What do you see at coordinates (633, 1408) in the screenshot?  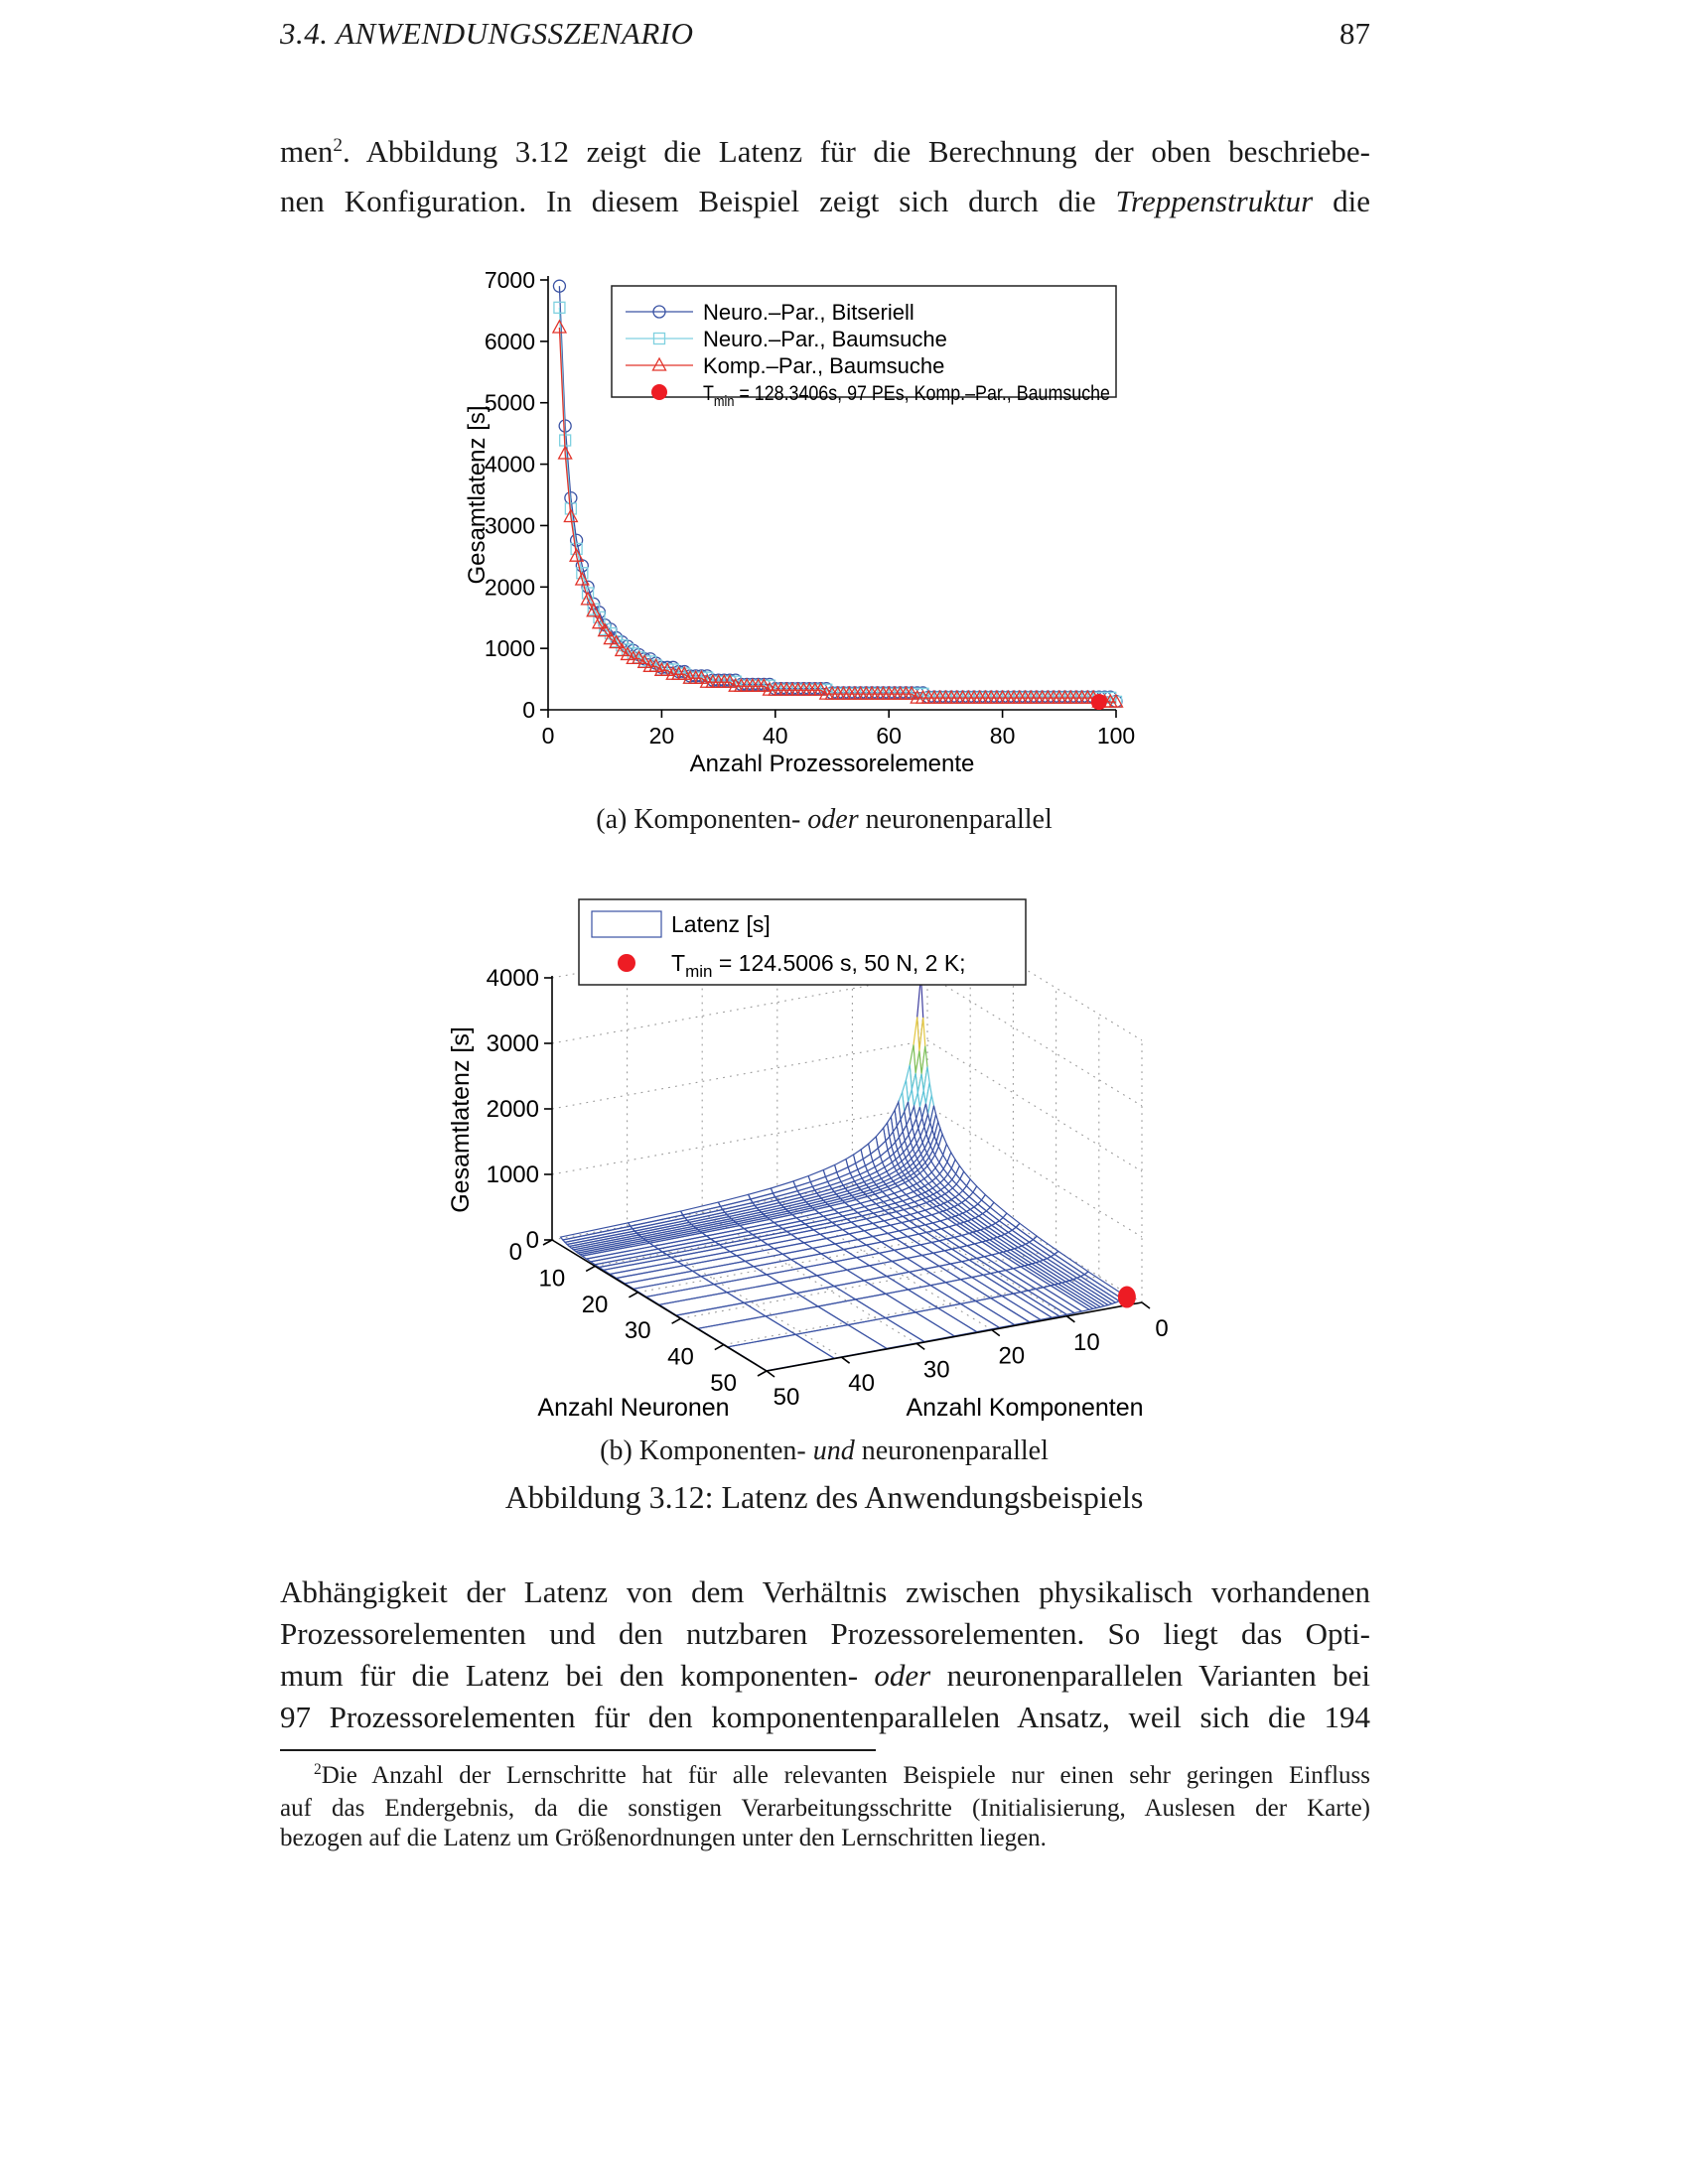 I see `neurons-axis-label: Anzahl Neuronen` at bounding box center [633, 1408].